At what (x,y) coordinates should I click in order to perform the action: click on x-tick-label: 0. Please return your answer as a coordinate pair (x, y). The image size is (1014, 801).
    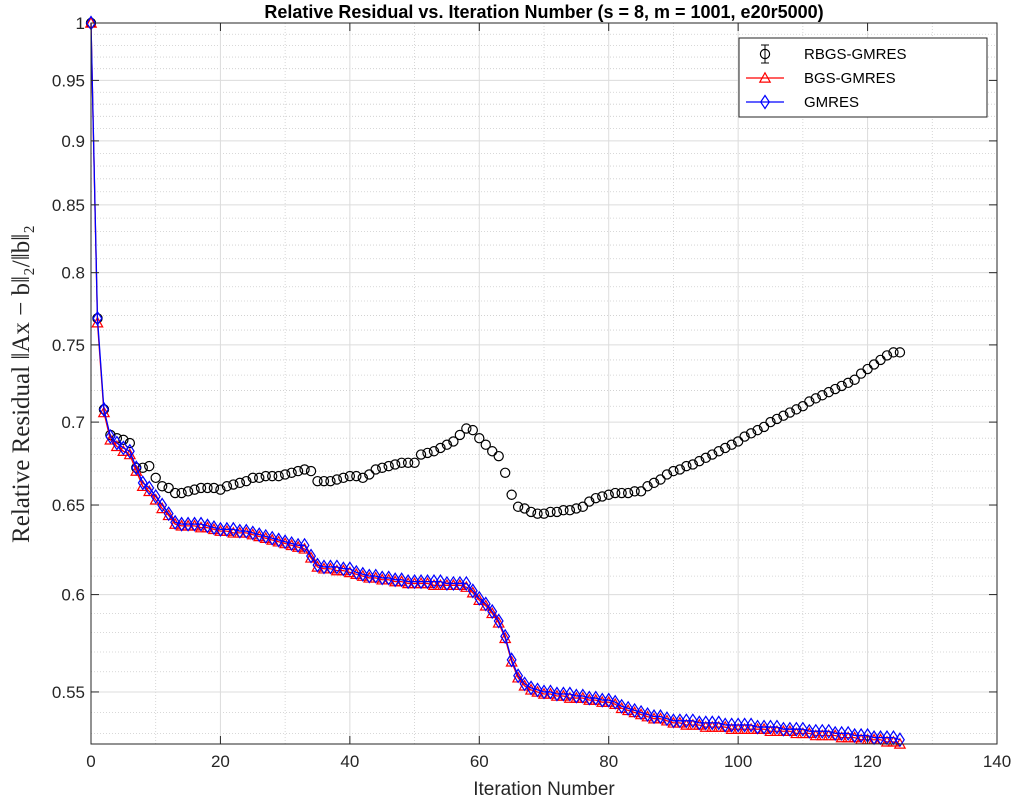
    Looking at the image, I should click on (90, 761).